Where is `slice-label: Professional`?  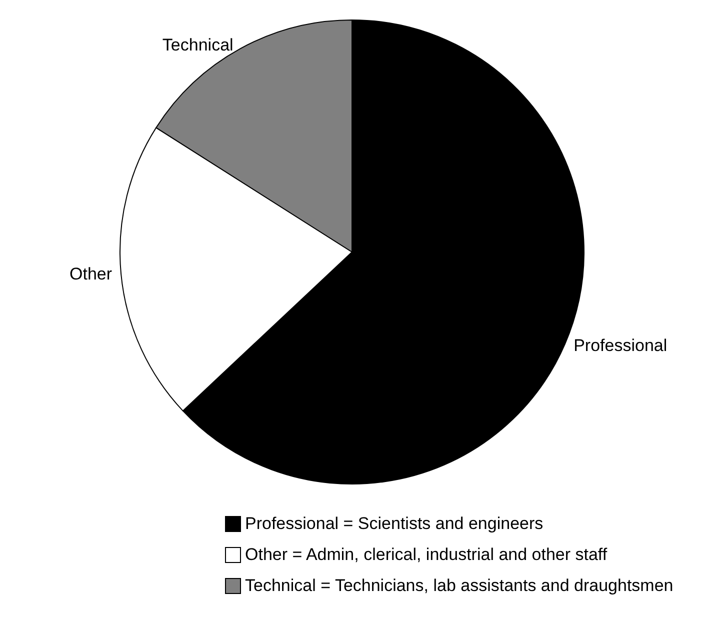 slice-label: Professional is located at coordinates (621, 346).